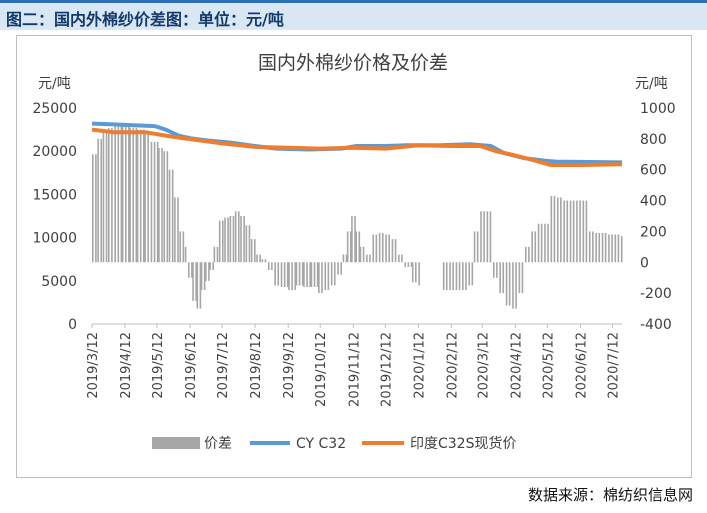 Image resolution: width=707 pixels, height=513 pixels. Describe the element at coordinates (653, 171) in the screenshot. I see `right-tick-label: 600` at that location.